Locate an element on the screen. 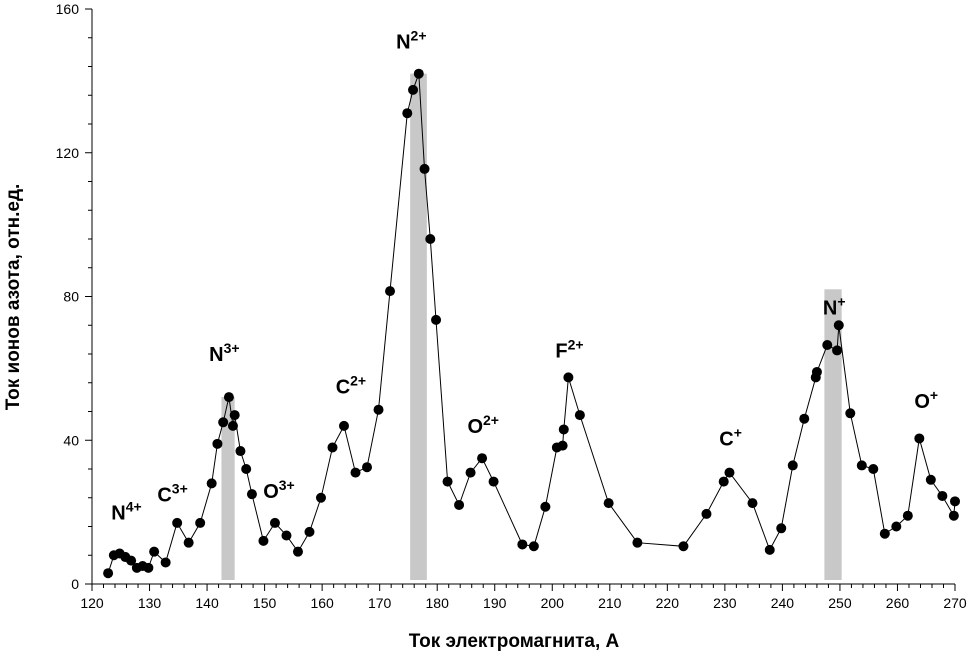 Image resolution: width=969 pixels, height=655 pixels. ion-label-element: F is located at coordinates (561, 352).